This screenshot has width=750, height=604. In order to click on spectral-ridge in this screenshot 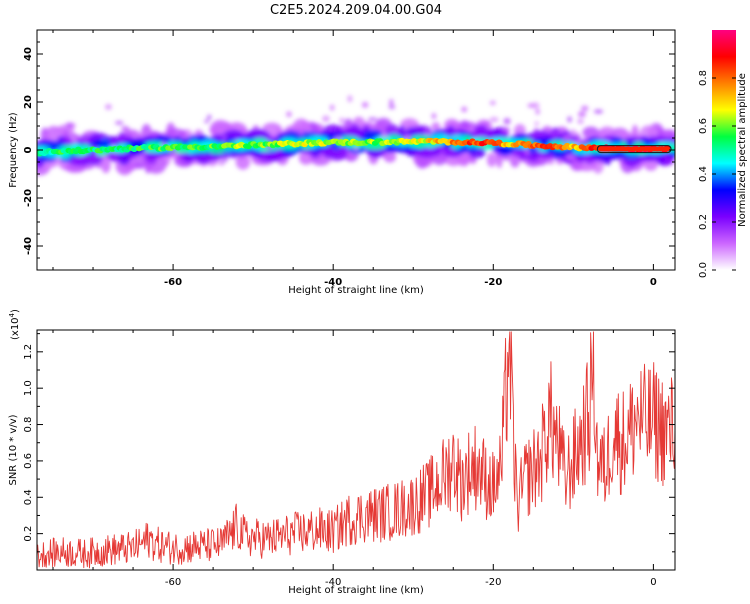, I will do `click(354, 147)`.